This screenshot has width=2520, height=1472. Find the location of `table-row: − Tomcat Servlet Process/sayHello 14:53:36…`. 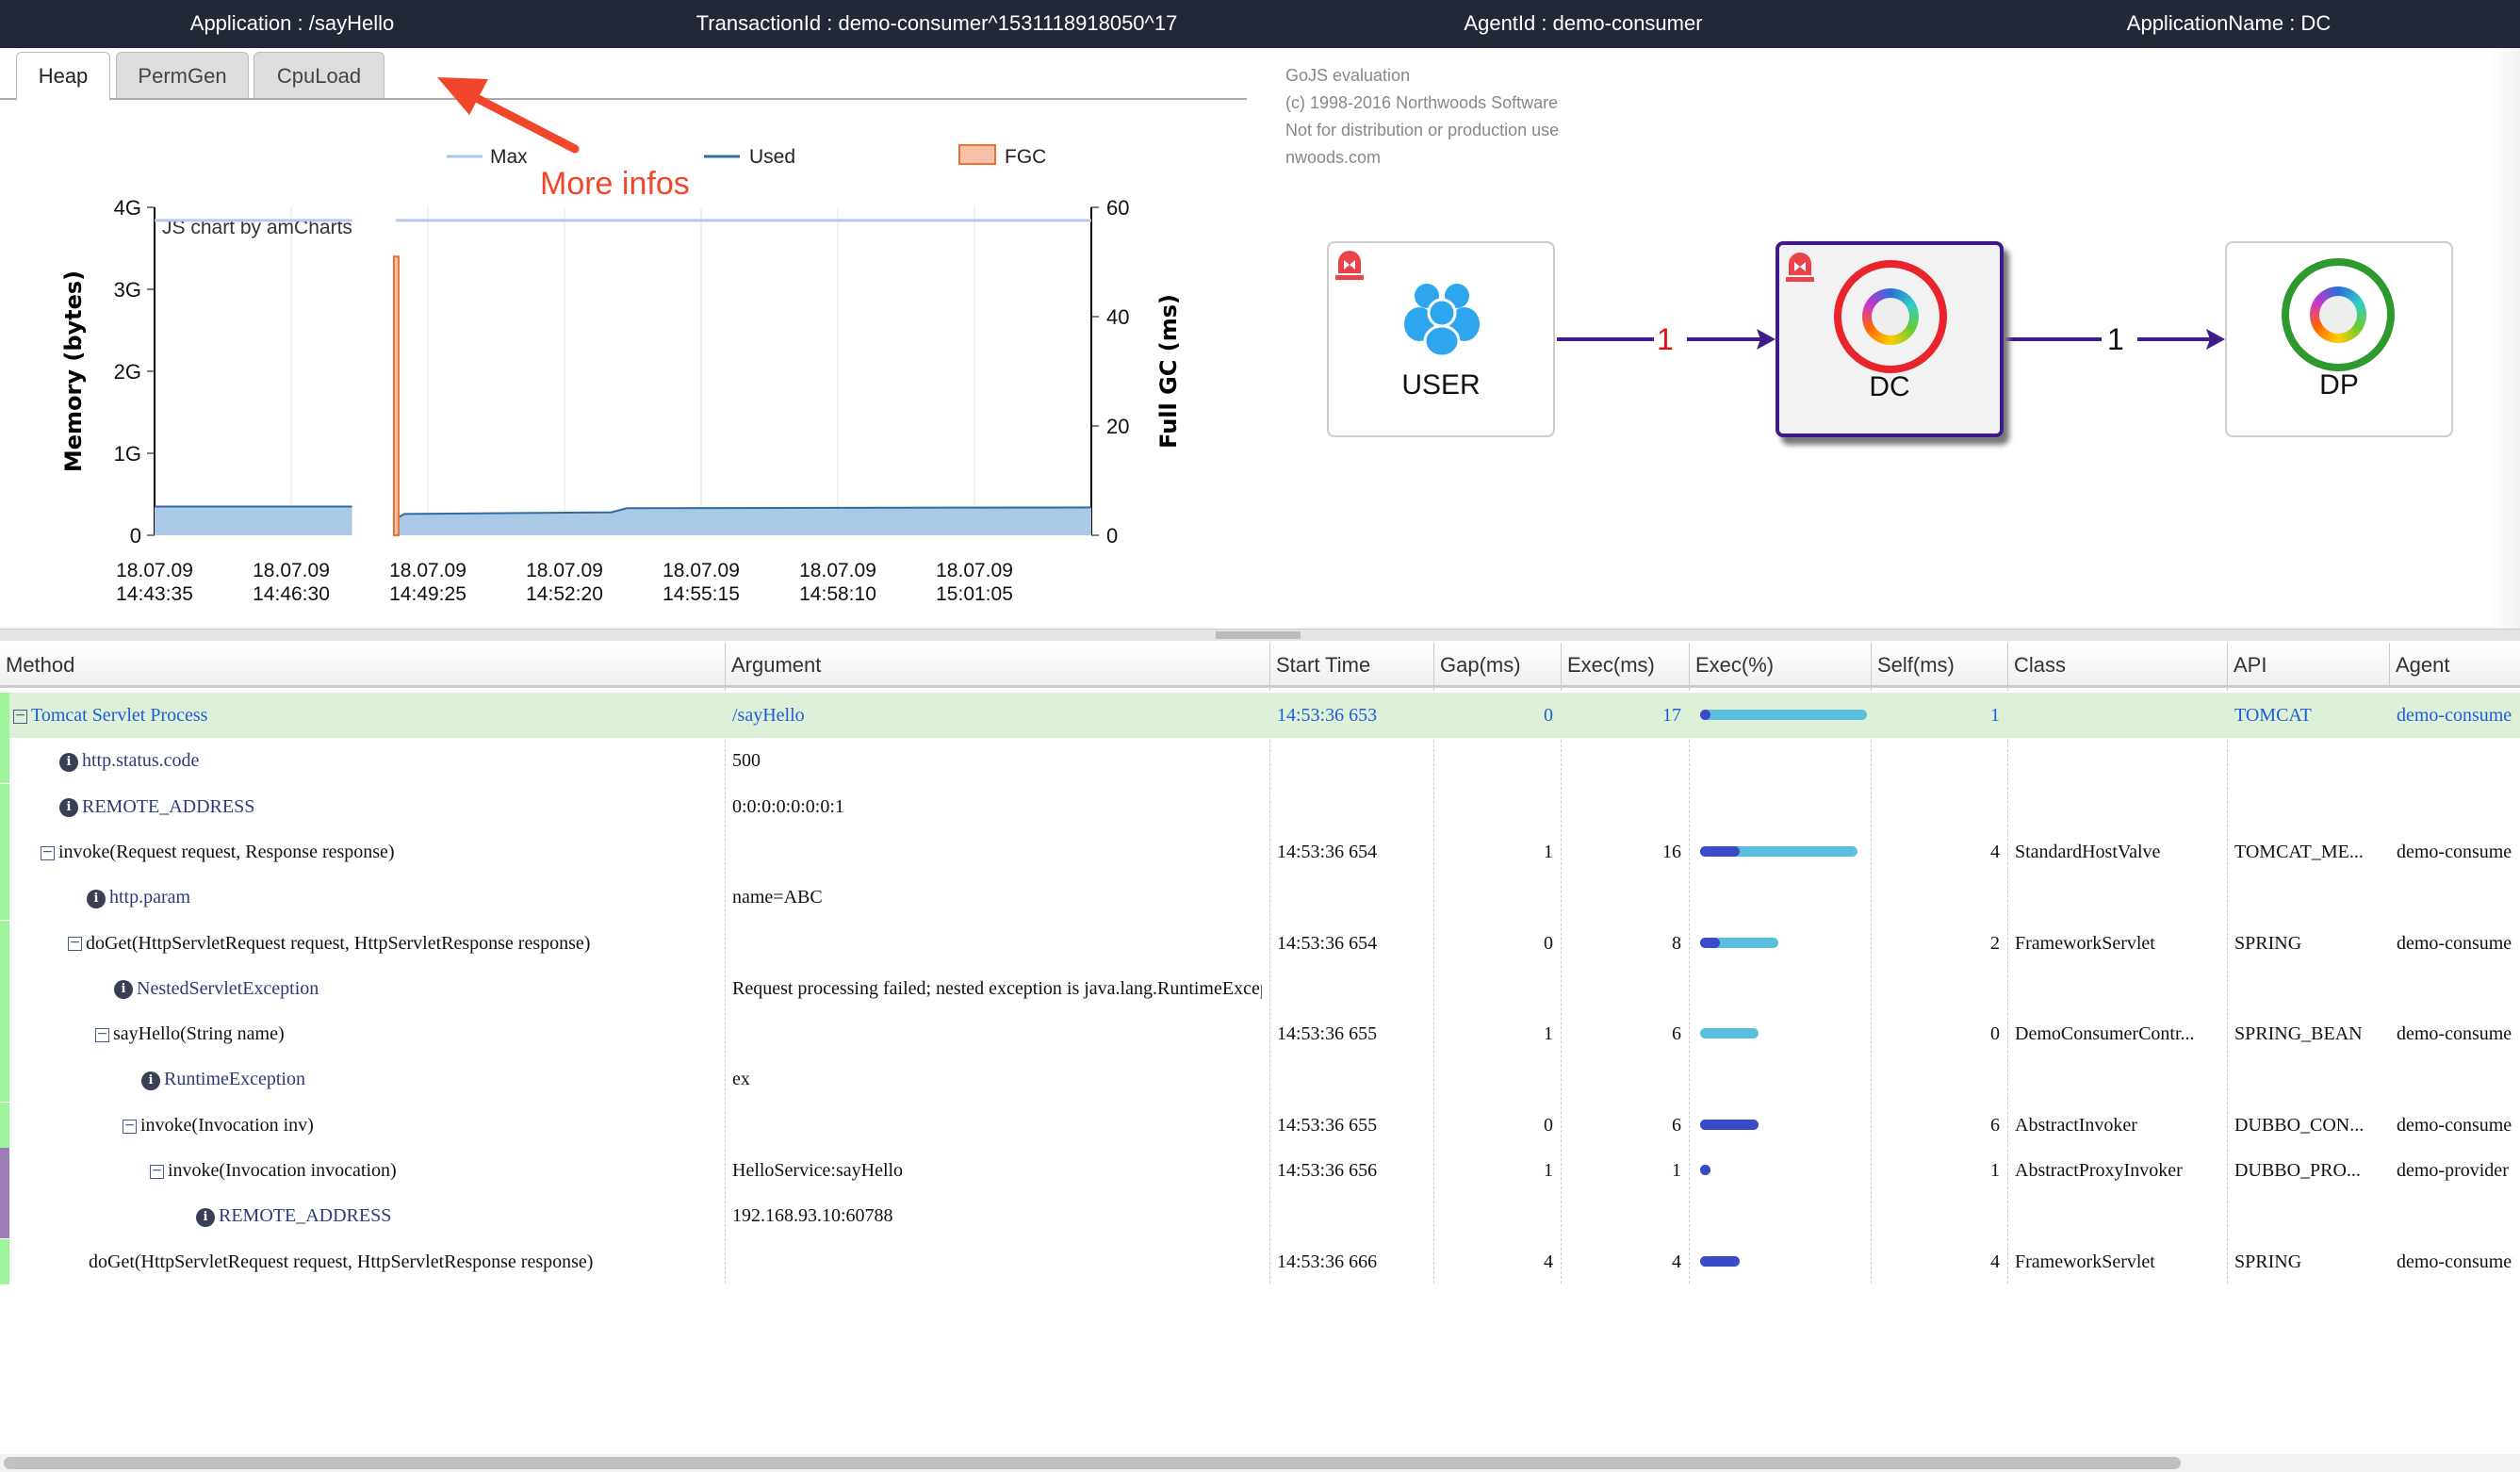

table-row: − Tomcat Servlet Process/sayHello 14:53:36… is located at coordinates (1260, 716).